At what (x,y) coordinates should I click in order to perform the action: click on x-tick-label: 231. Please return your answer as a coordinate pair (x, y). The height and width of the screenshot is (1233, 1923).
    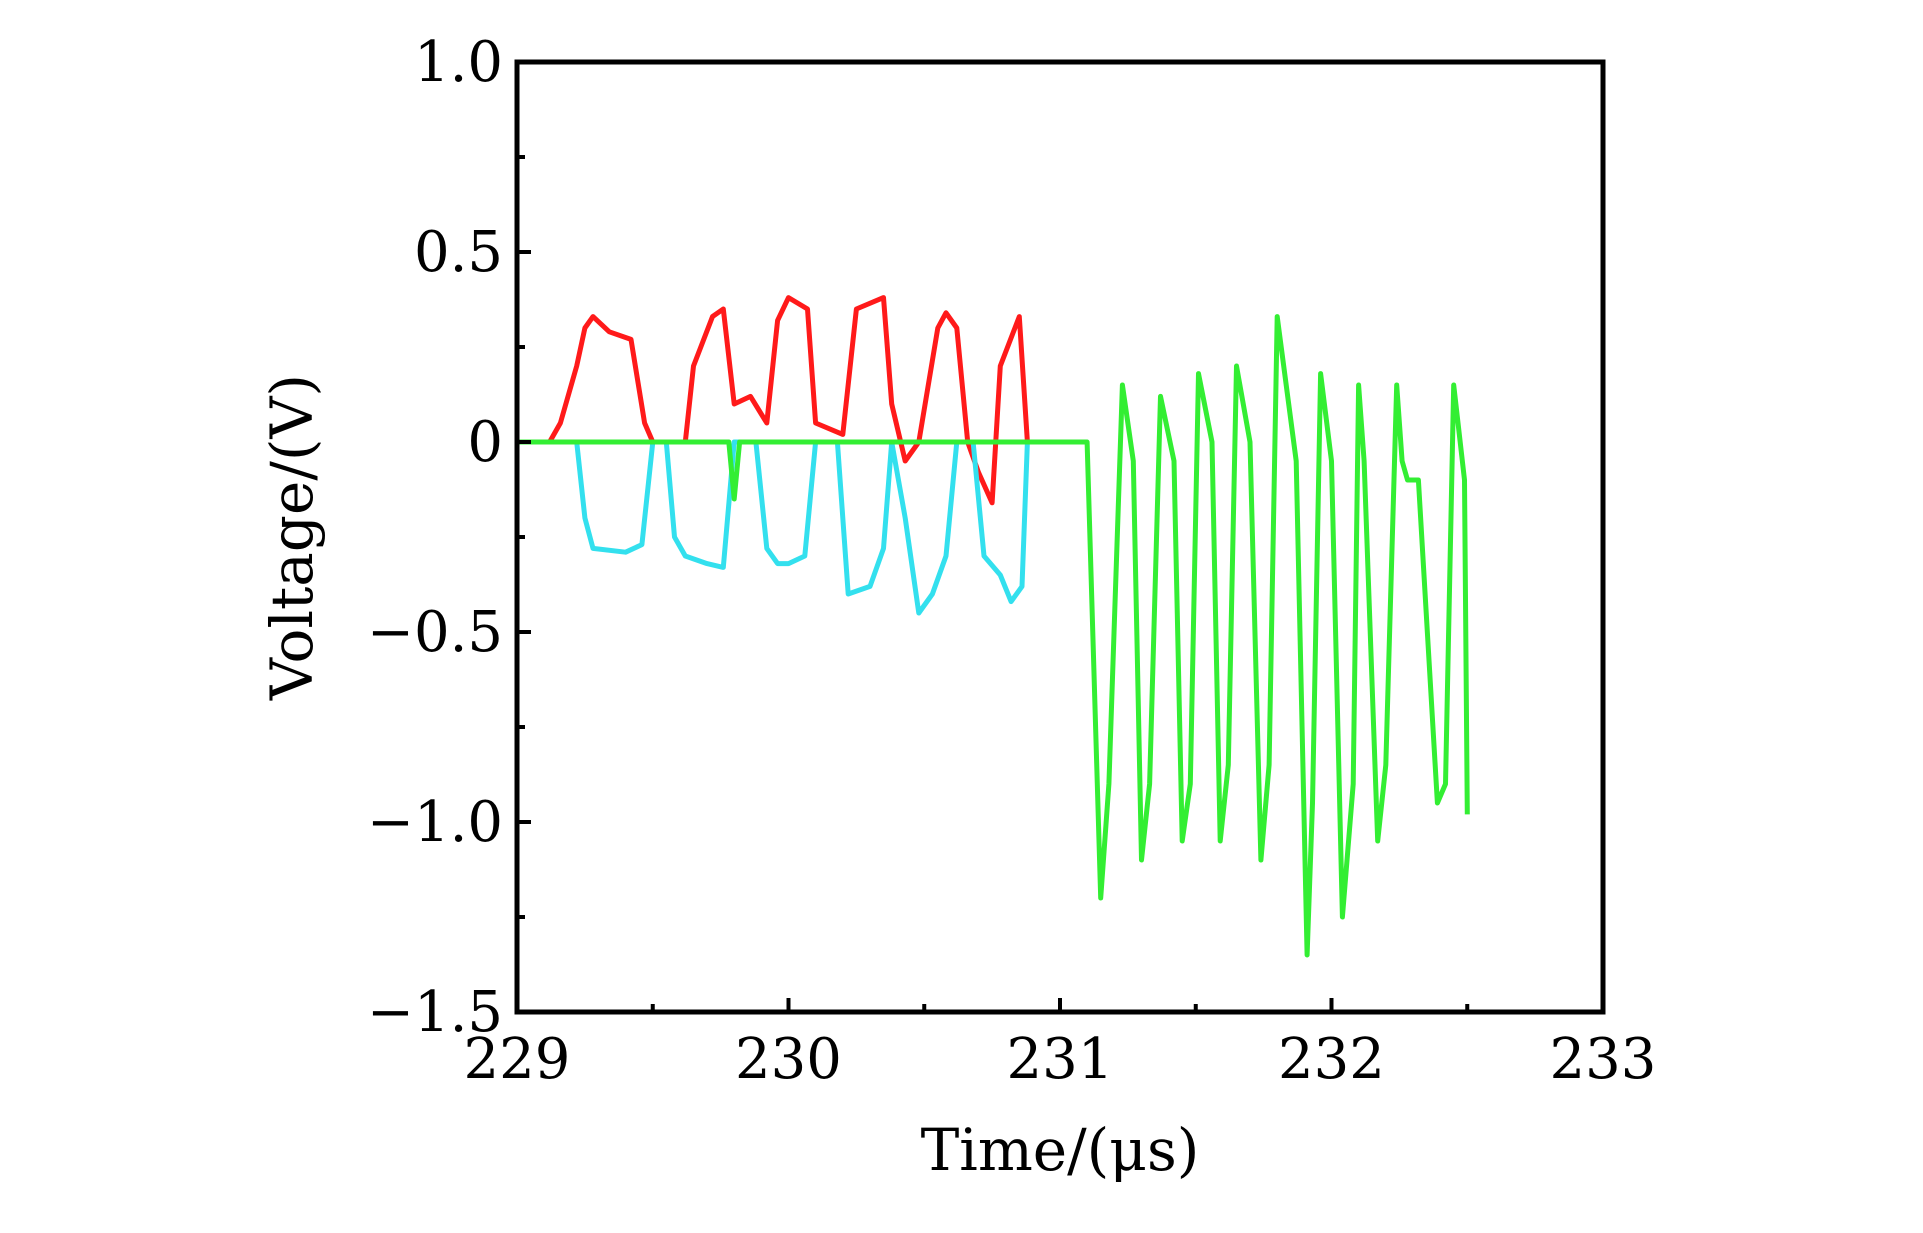
    Looking at the image, I should click on (1060, 1059).